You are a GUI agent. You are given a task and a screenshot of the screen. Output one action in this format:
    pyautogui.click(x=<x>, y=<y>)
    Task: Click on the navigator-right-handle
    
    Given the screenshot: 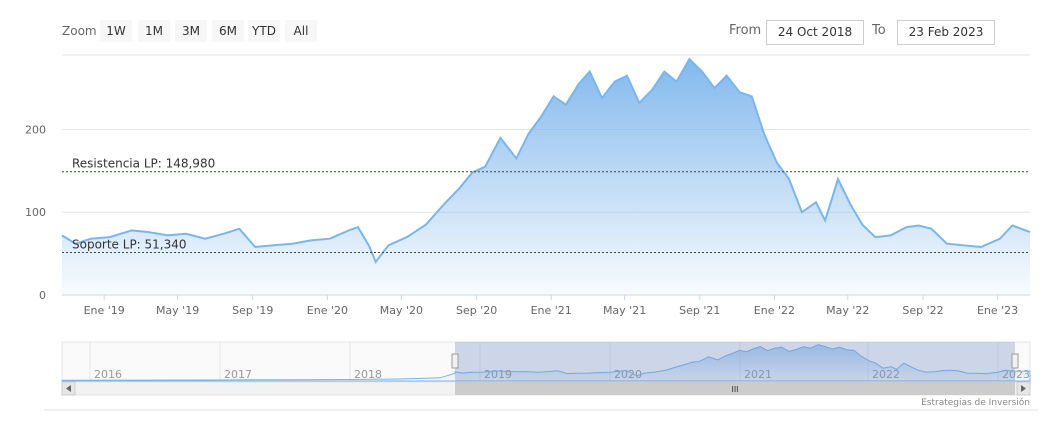 What is the action you would take?
    pyautogui.click(x=1015, y=361)
    